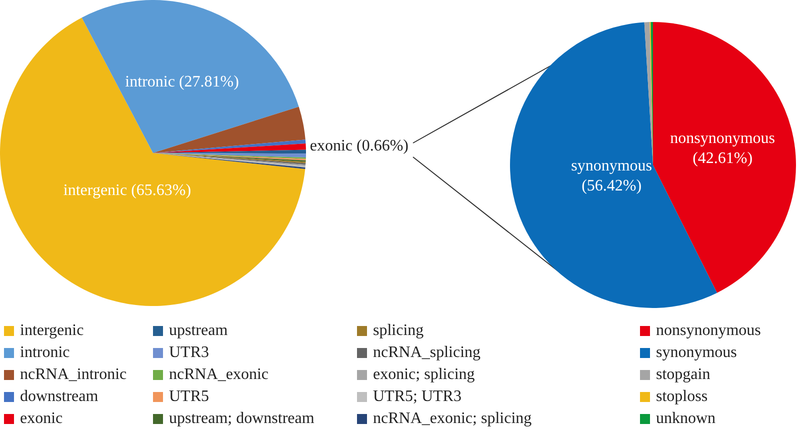 The width and height of the screenshot is (797, 429). Describe the element at coordinates (424, 375) in the screenshot. I see `legend-label: exonic; splicing` at that location.